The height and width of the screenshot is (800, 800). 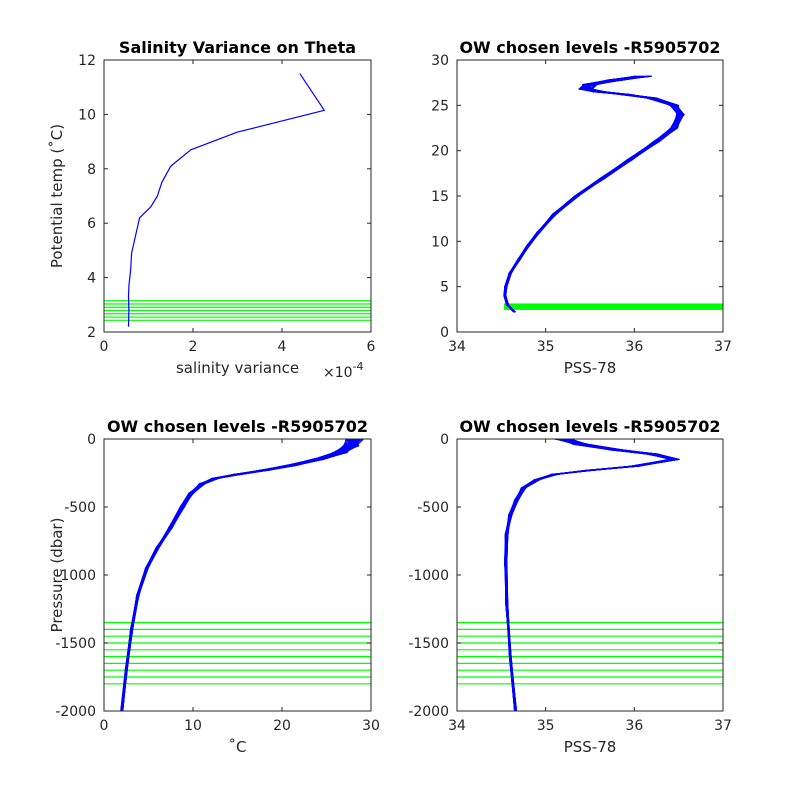 What do you see at coordinates (371, 347) in the screenshot?
I see `x-tick-label: 6` at bounding box center [371, 347].